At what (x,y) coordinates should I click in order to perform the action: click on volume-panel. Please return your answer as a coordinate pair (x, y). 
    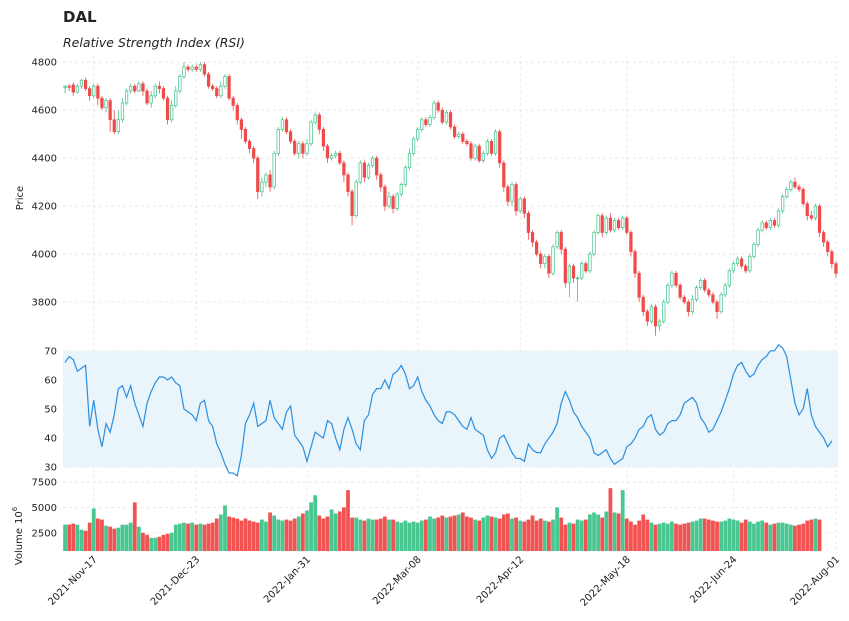
    Looking at the image, I should click on (442, 519).